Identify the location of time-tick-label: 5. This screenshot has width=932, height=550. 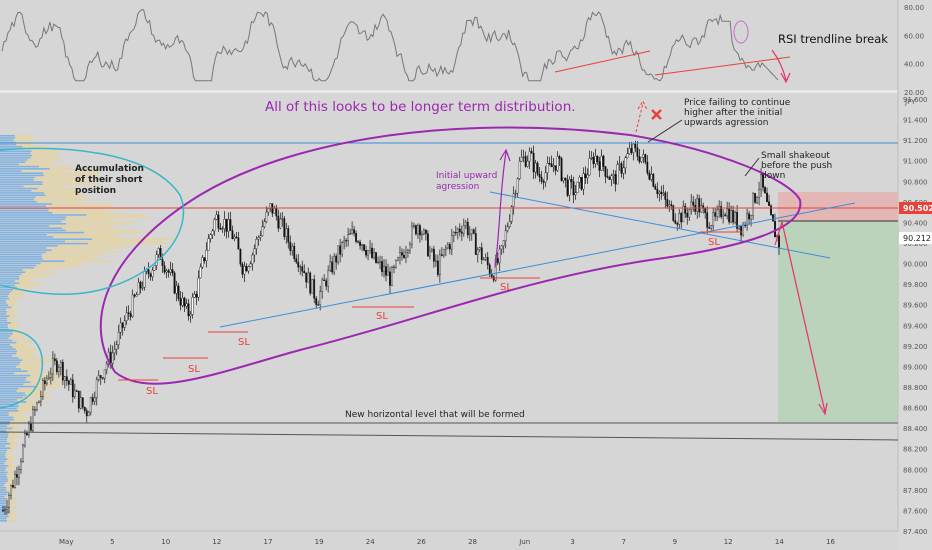
(112, 542).